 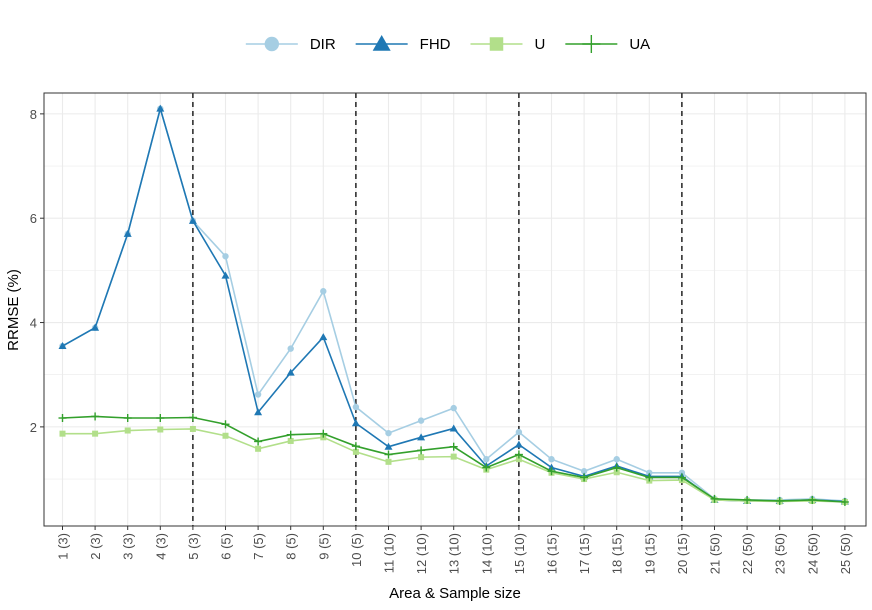 I want to click on legend-label-fhd: FHD, so click(x=435, y=44).